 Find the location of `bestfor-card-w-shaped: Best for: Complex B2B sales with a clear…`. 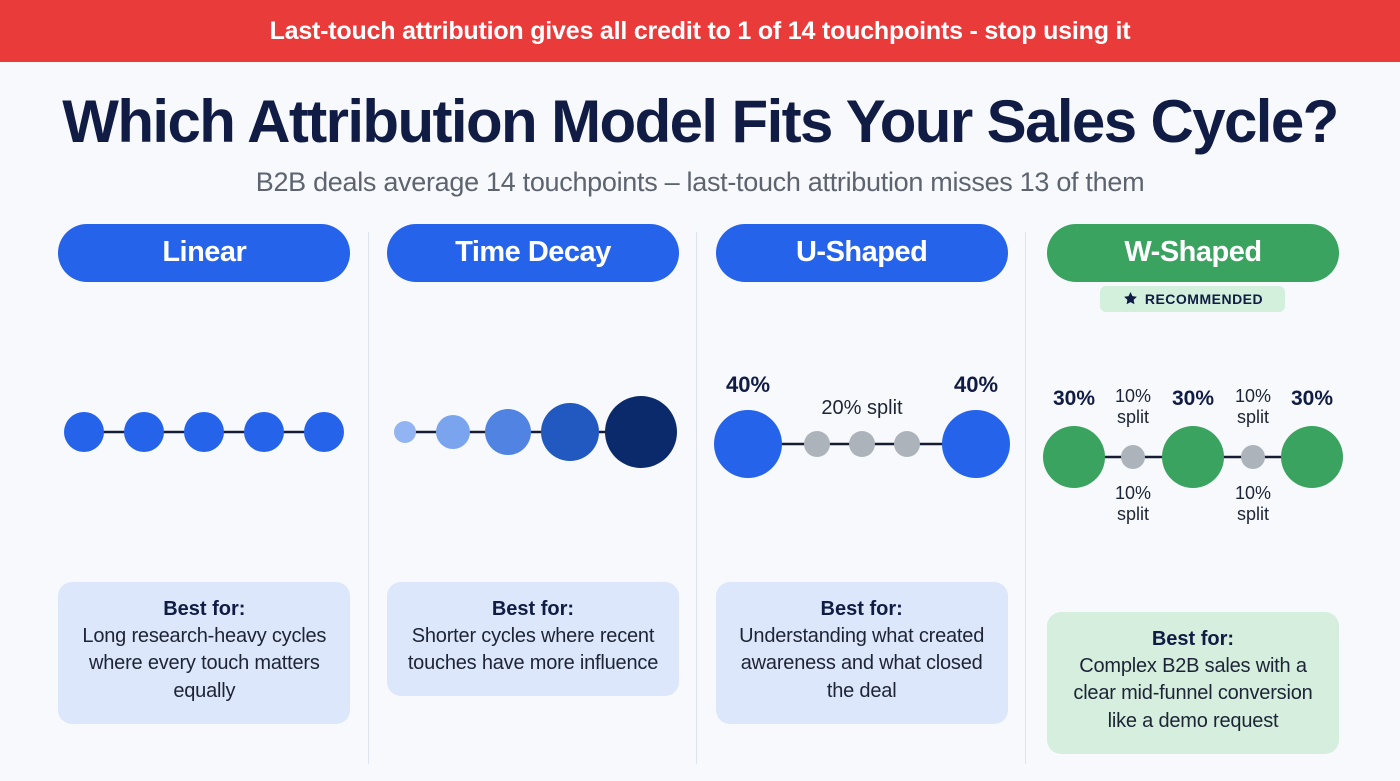

bestfor-card-w-shaped: Best for: Complex B2B sales with a clear… is located at coordinates (1192, 682).